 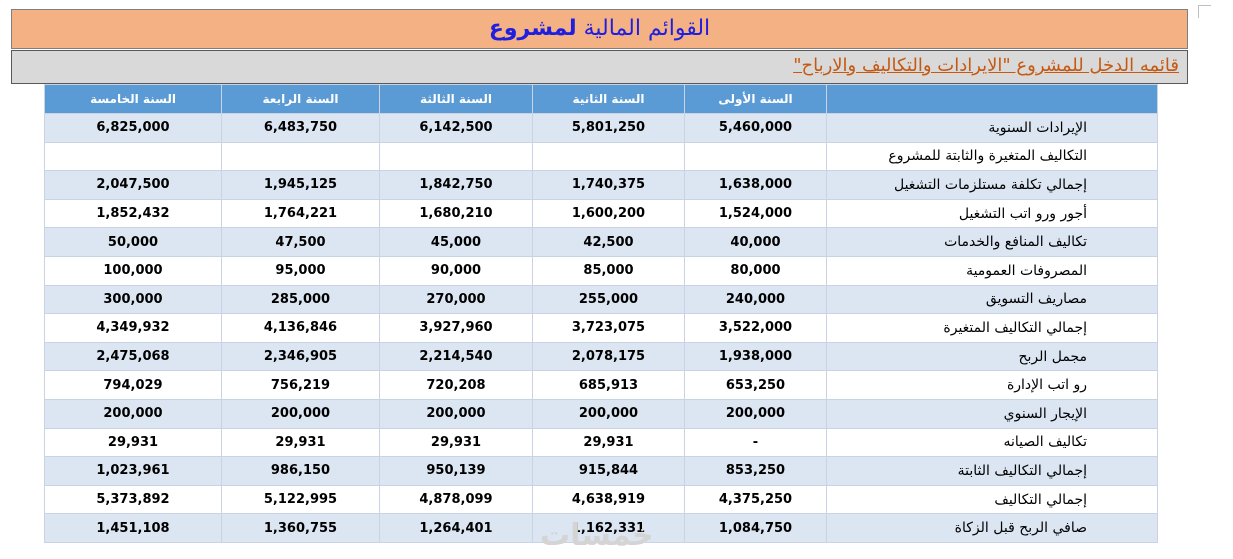 What do you see at coordinates (456, 442) in the screenshot?
I see `year-3-value-cell: 29,931` at bounding box center [456, 442].